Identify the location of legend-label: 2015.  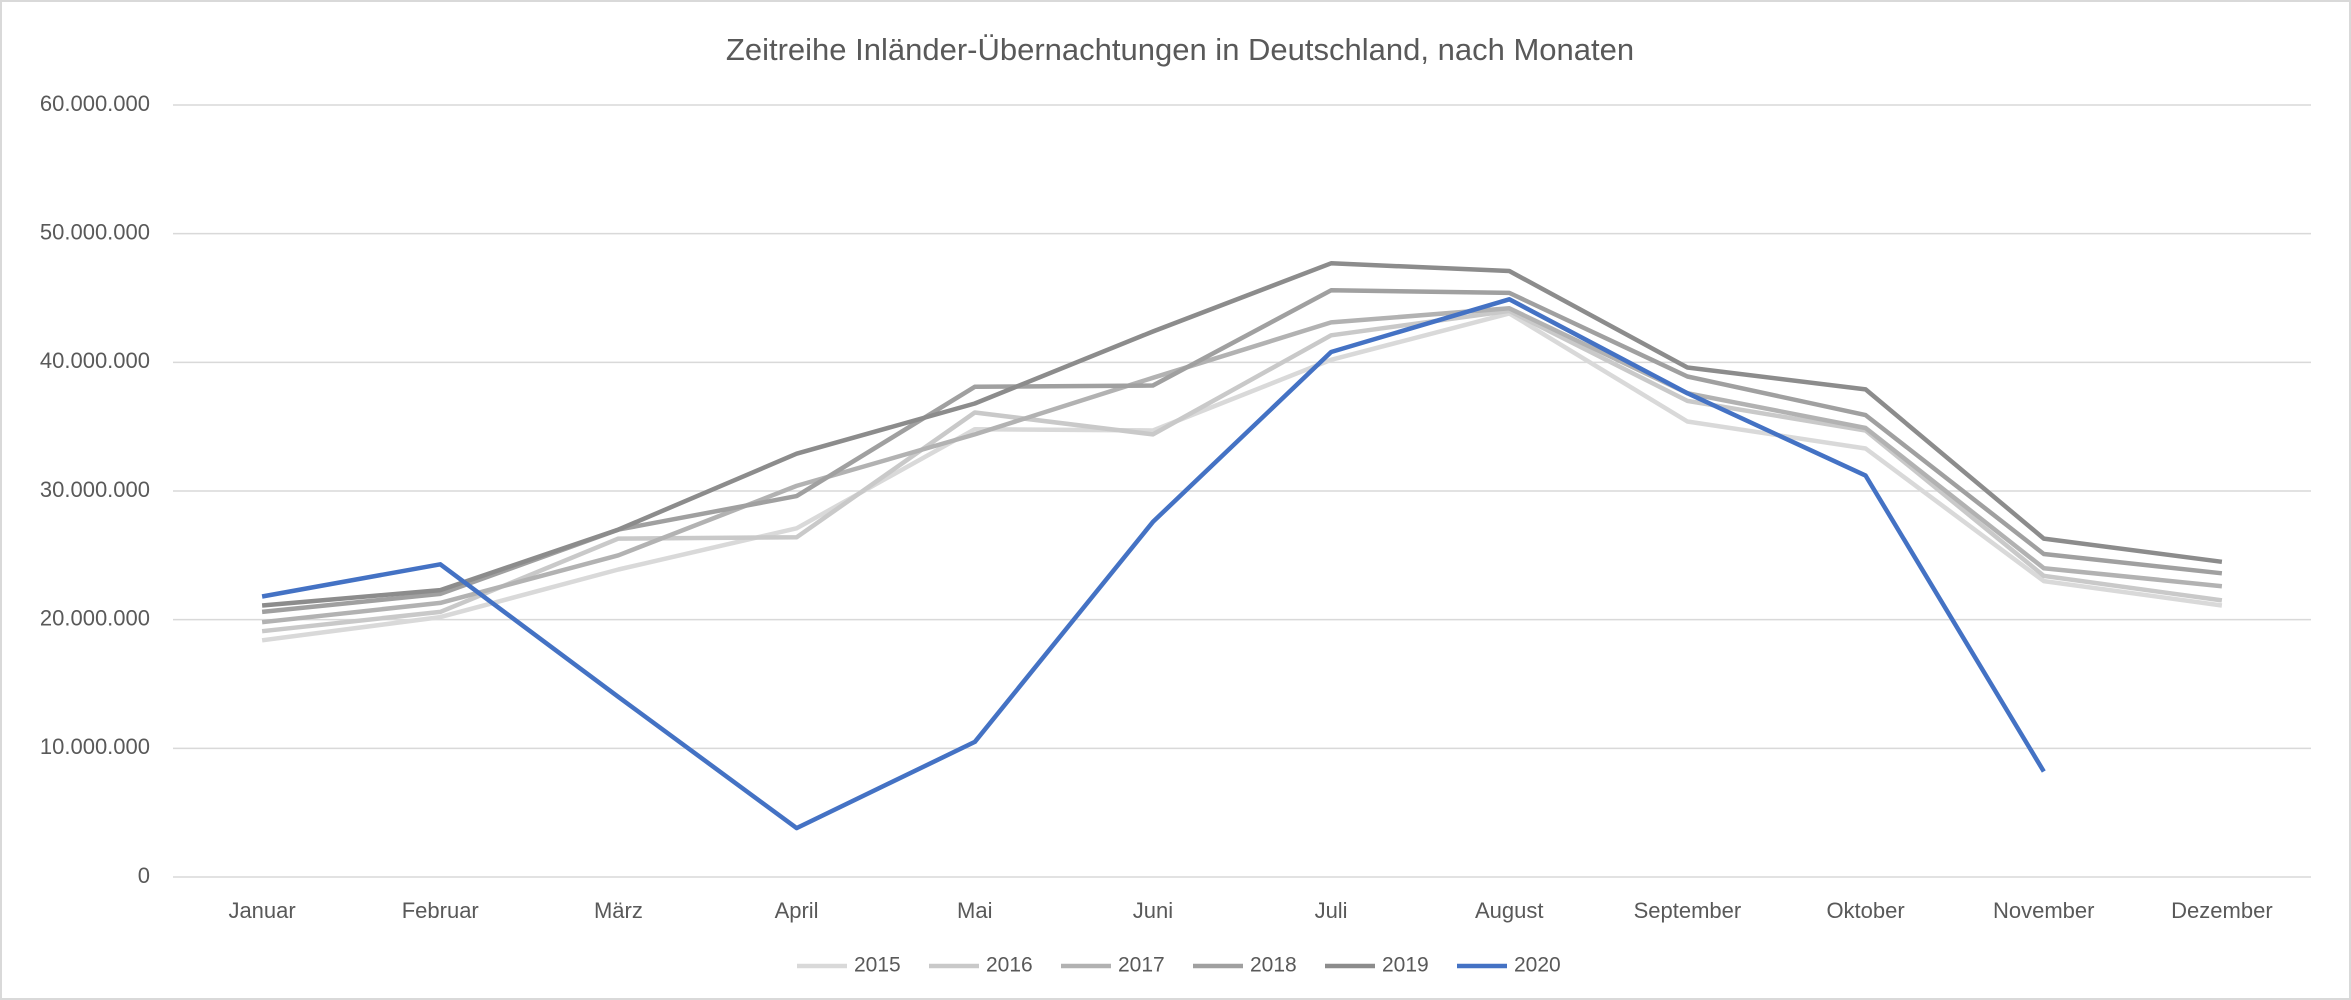
(877, 965).